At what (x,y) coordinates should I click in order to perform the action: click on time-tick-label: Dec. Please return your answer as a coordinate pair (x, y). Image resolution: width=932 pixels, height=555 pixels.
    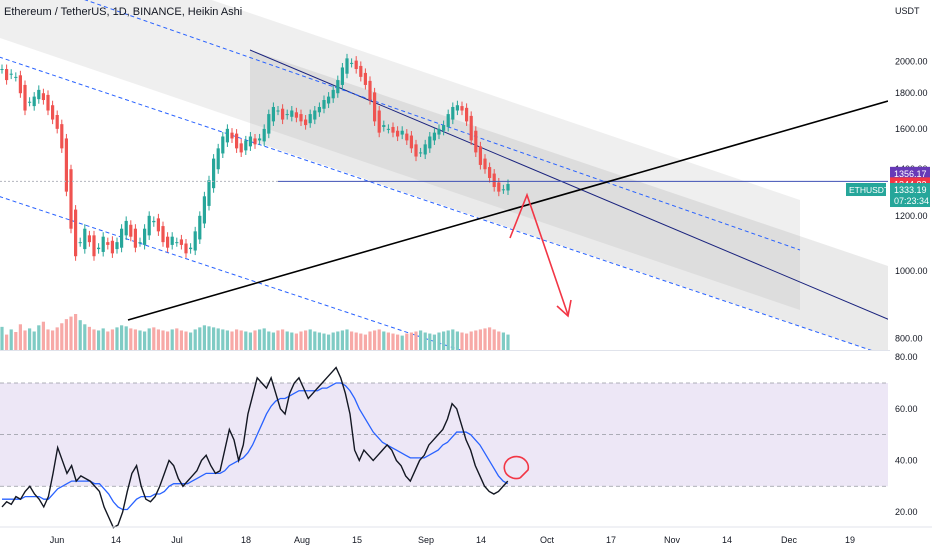
    Looking at the image, I should click on (789, 540).